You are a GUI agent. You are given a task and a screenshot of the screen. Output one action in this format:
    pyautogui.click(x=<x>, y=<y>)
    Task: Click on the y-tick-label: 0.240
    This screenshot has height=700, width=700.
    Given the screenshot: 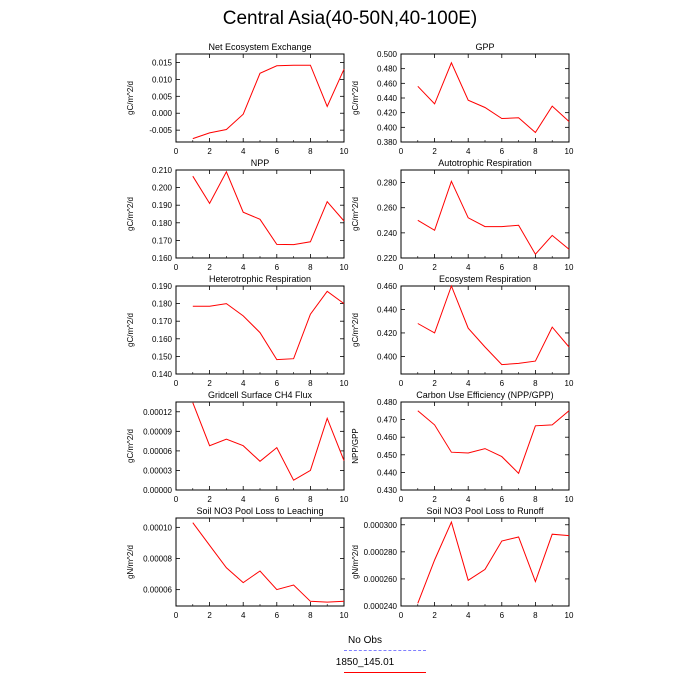 What is the action you would take?
    pyautogui.click(x=387, y=233)
    